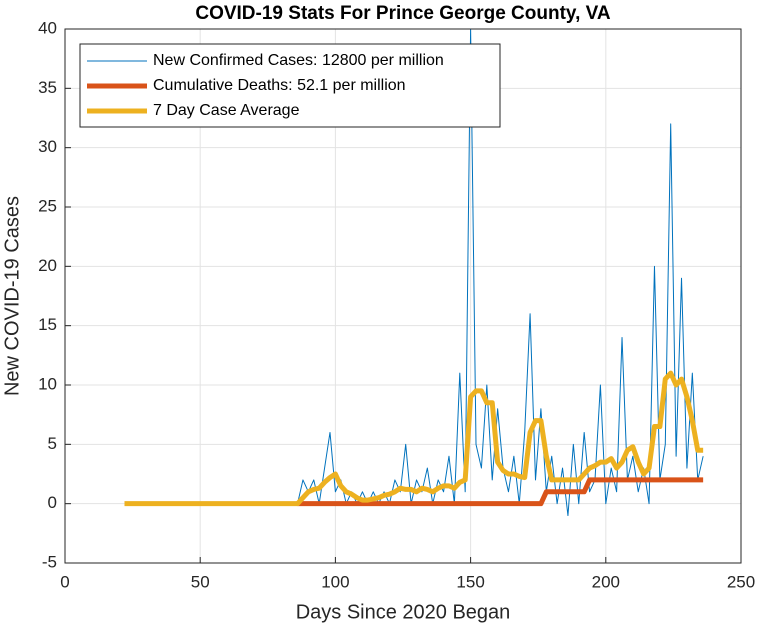 This screenshot has height=630, width=761. I want to click on x-axis-label: Days Since 2020 Began, so click(403, 612).